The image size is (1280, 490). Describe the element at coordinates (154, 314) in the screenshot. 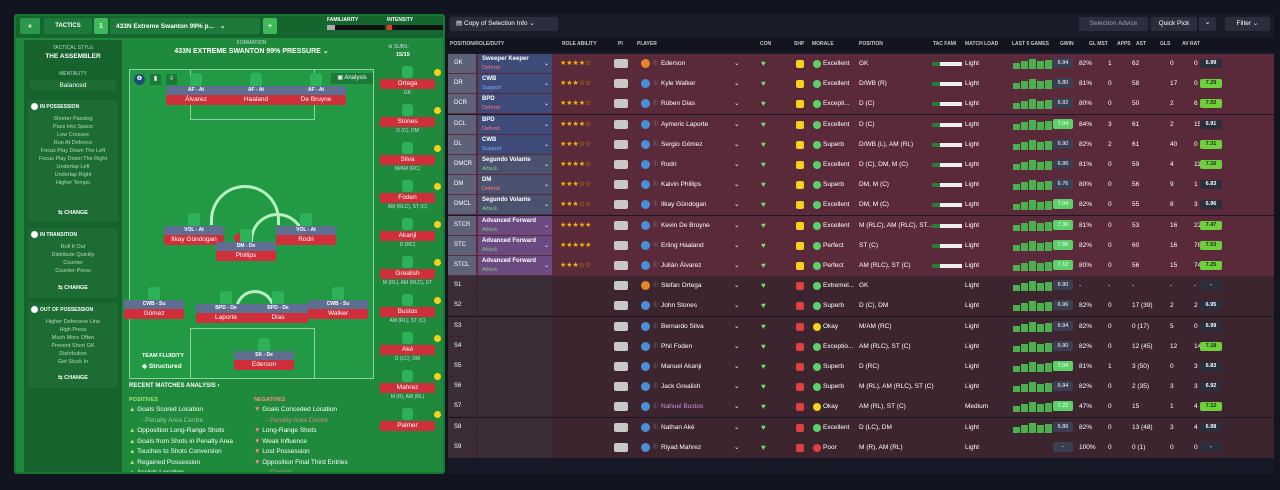

I see `player-name: Gómez` at that location.